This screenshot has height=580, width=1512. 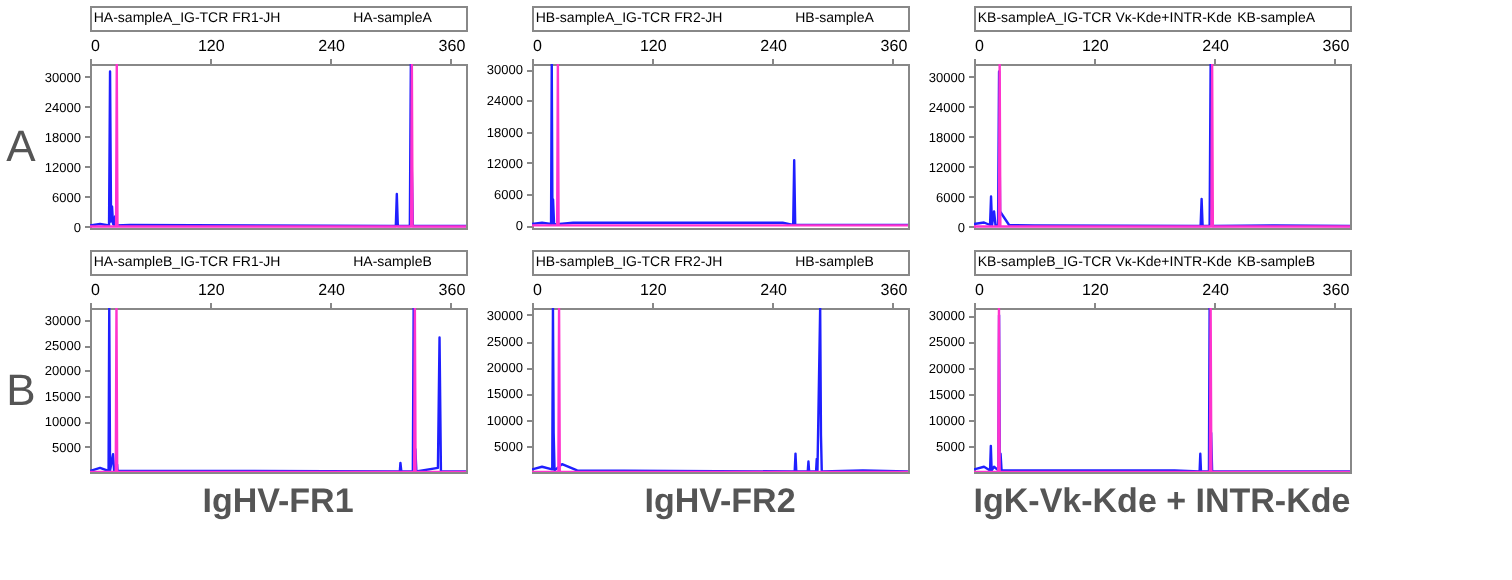 What do you see at coordinates (21, 146) in the screenshot?
I see `y-axis-title: A` at bounding box center [21, 146].